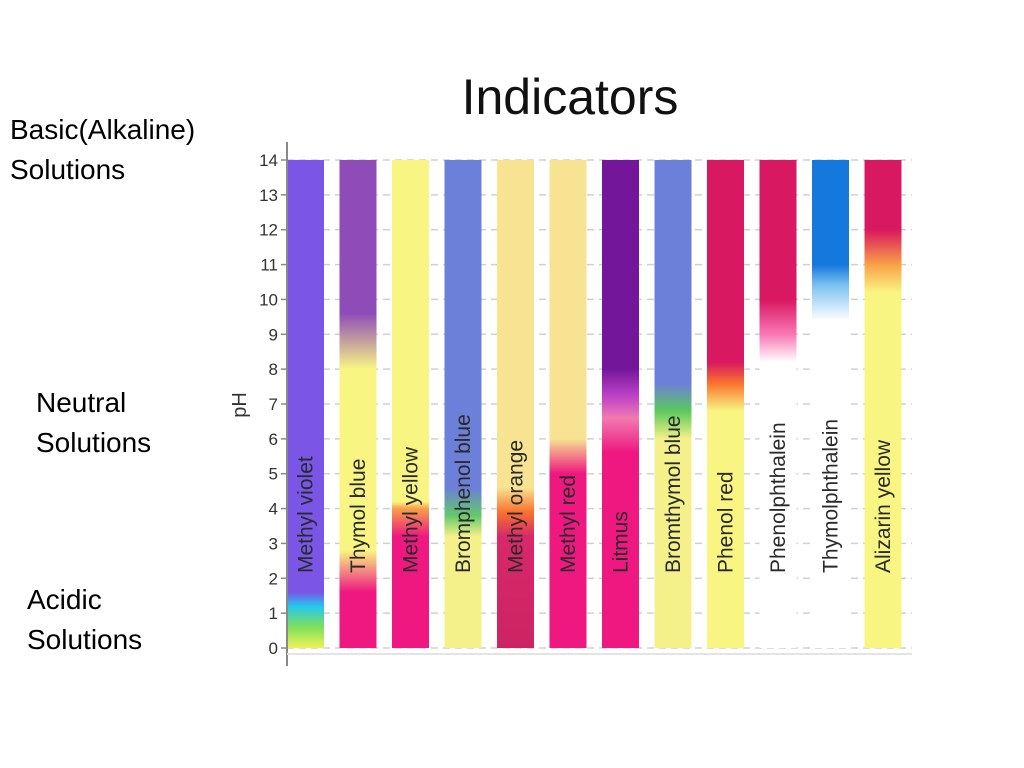 Image resolution: width=1024 pixels, height=768 pixels. What do you see at coordinates (568, 524) in the screenshot?
I see `indicator-label: Methyl red` at bounding box center [568, 524].